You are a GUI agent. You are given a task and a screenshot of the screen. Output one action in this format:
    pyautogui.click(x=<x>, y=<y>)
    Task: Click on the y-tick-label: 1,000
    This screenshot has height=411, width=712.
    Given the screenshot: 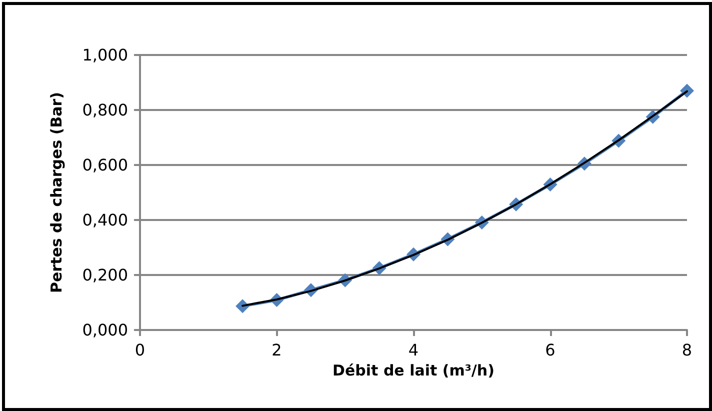 What is the action you would take?
    pyautogui.click(x=105, y=55)
    